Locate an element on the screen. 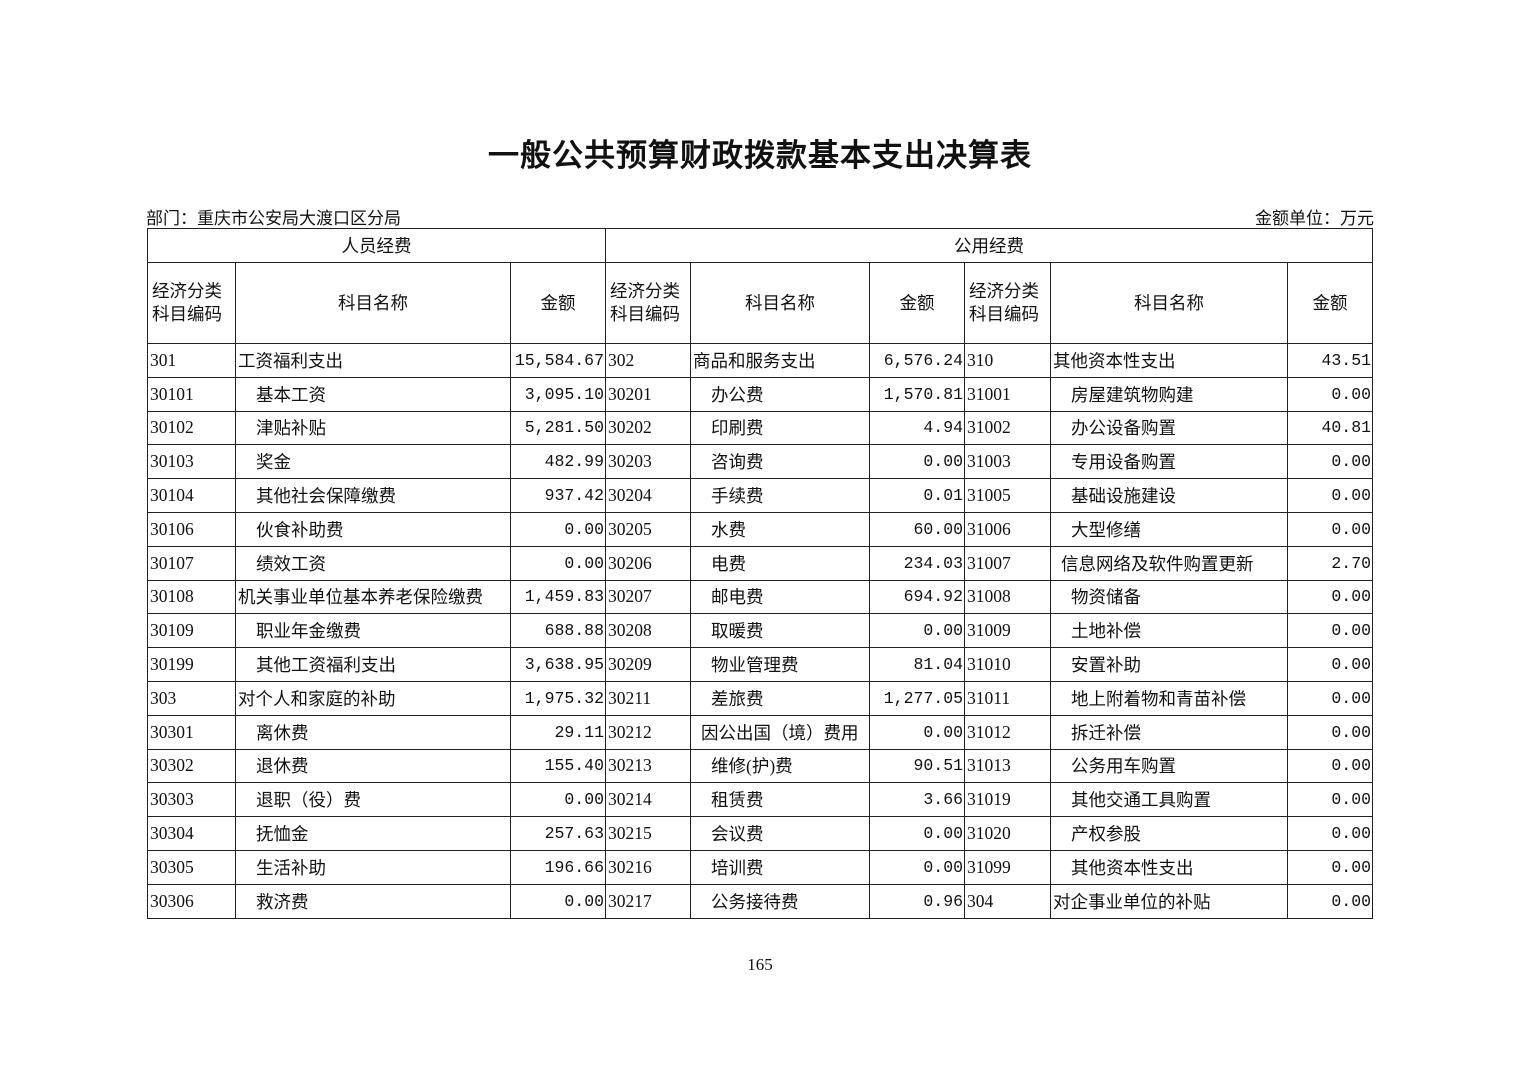 The width and height of the screenshot is (1520, 1074). item-name: 基本工资 is located at coordinates (373, 394).